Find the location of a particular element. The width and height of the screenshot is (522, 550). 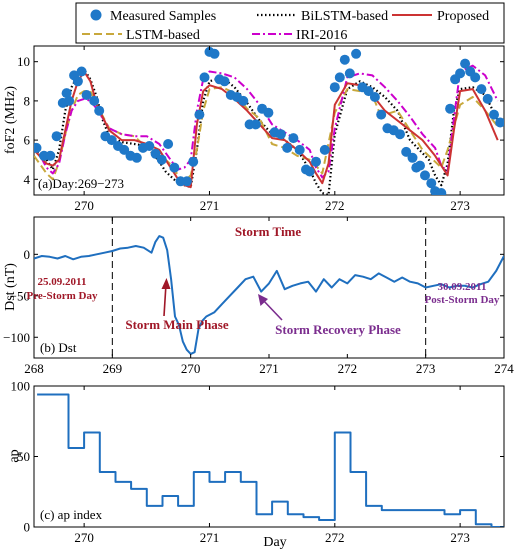

x-tick-label: 268 is located at coordinates (34, 368).